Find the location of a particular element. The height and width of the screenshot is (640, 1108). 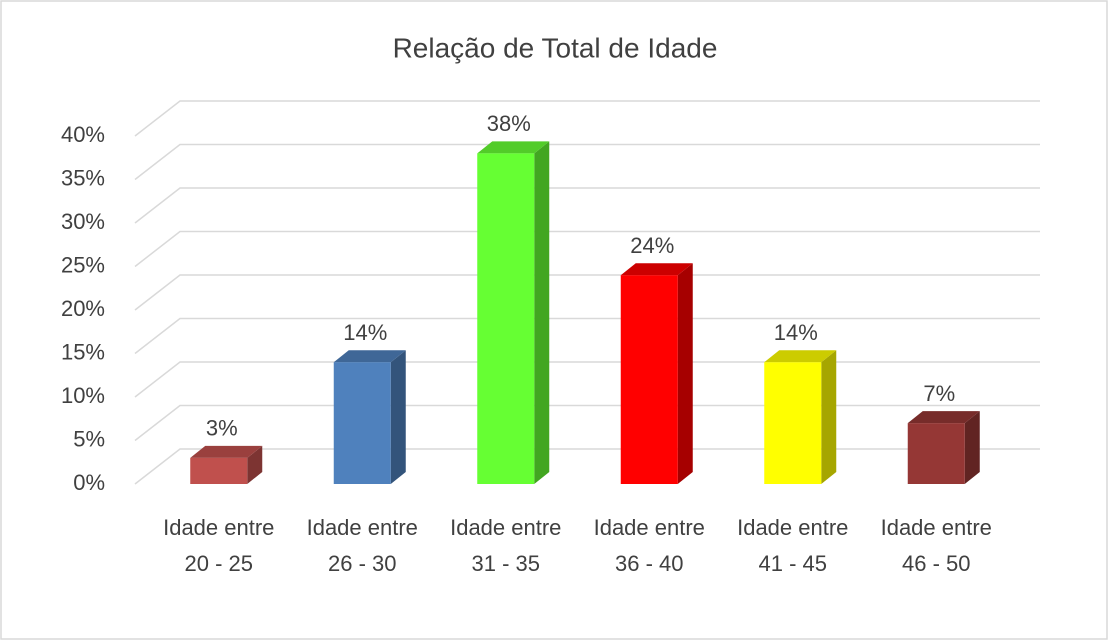

y-tick-label: 30% is located at coordinates (83, 221).